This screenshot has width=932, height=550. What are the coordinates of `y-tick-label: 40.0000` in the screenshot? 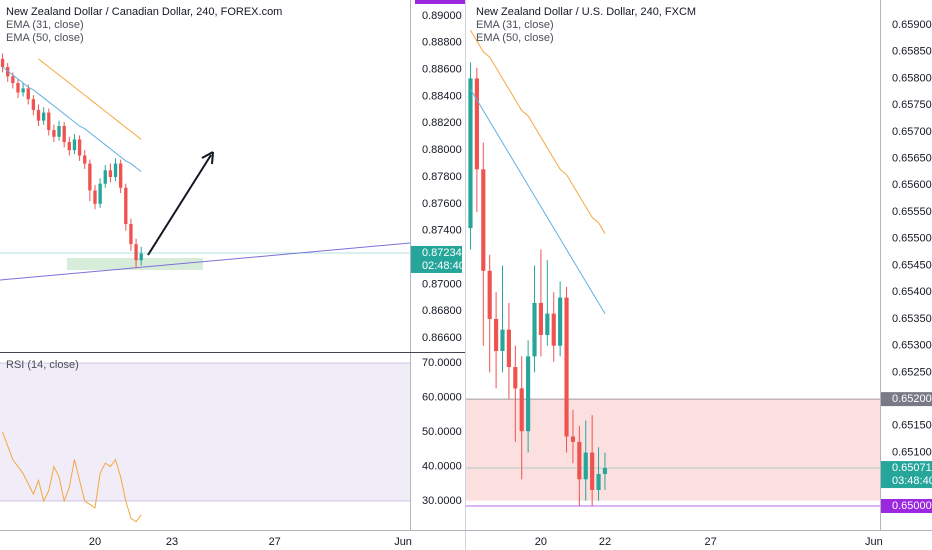 It's located at (442, 466).